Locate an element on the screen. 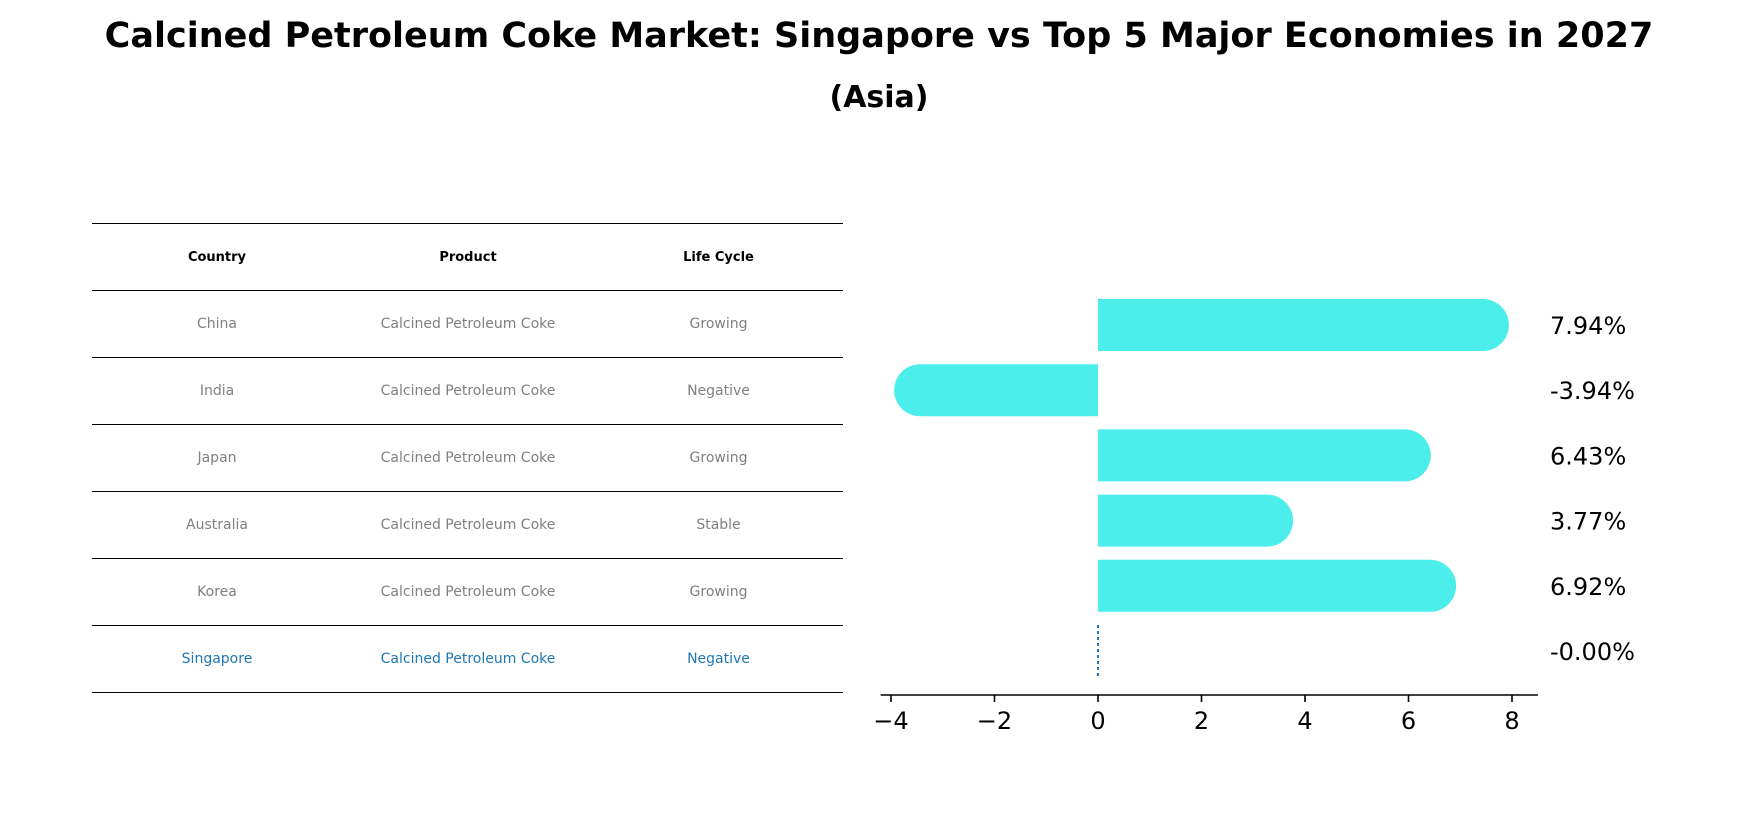  value-label: 6.92% is located at coordinates (1588, 587).